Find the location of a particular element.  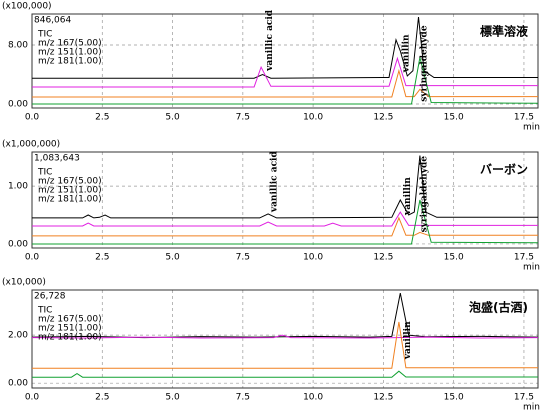

y-tick-label: 1.00 is located at coordinates (18, 187).